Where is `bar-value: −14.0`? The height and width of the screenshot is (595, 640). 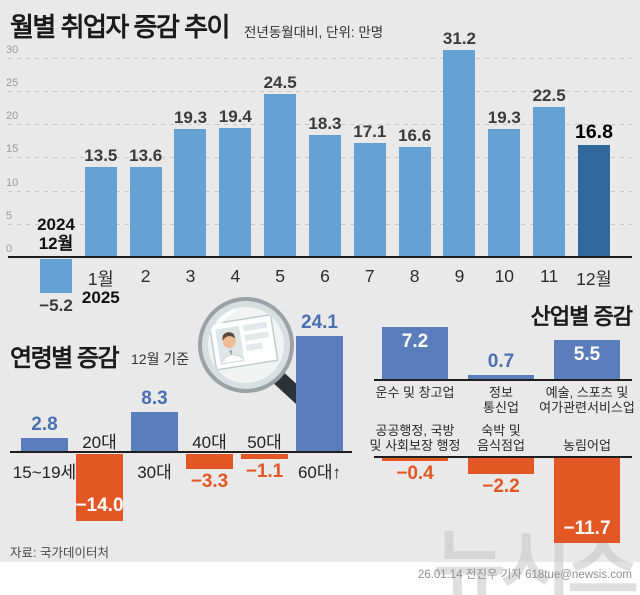 bar-value: −14.0 is located at coordinates (99, 506).